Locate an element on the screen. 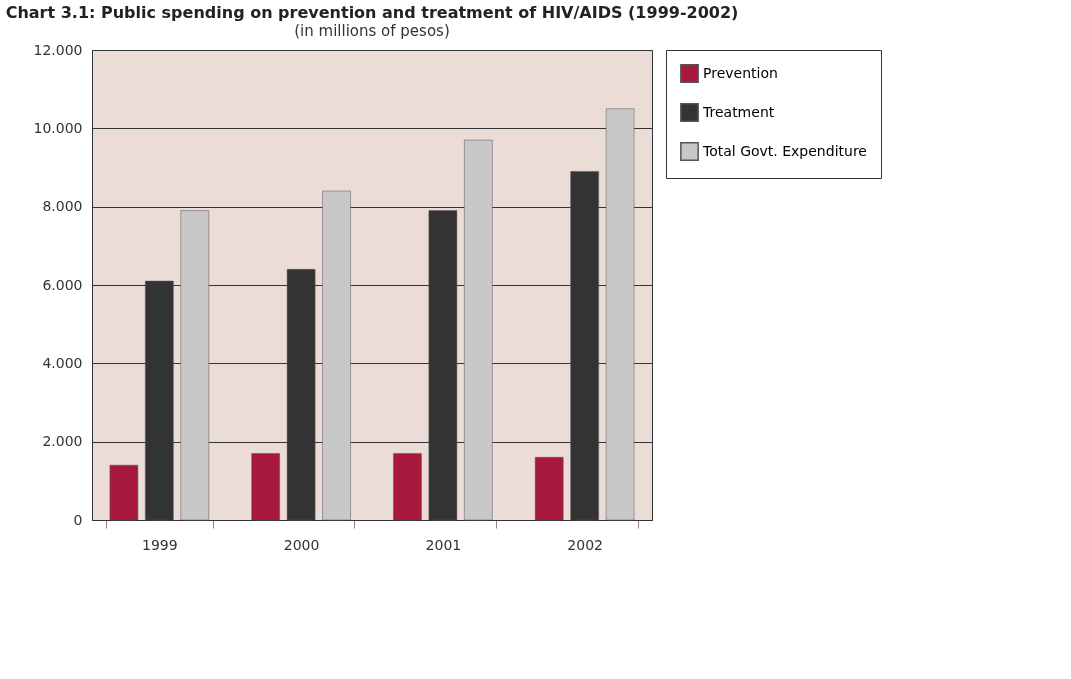  y-tick-label: 0 is located at coordinates (78, 519).